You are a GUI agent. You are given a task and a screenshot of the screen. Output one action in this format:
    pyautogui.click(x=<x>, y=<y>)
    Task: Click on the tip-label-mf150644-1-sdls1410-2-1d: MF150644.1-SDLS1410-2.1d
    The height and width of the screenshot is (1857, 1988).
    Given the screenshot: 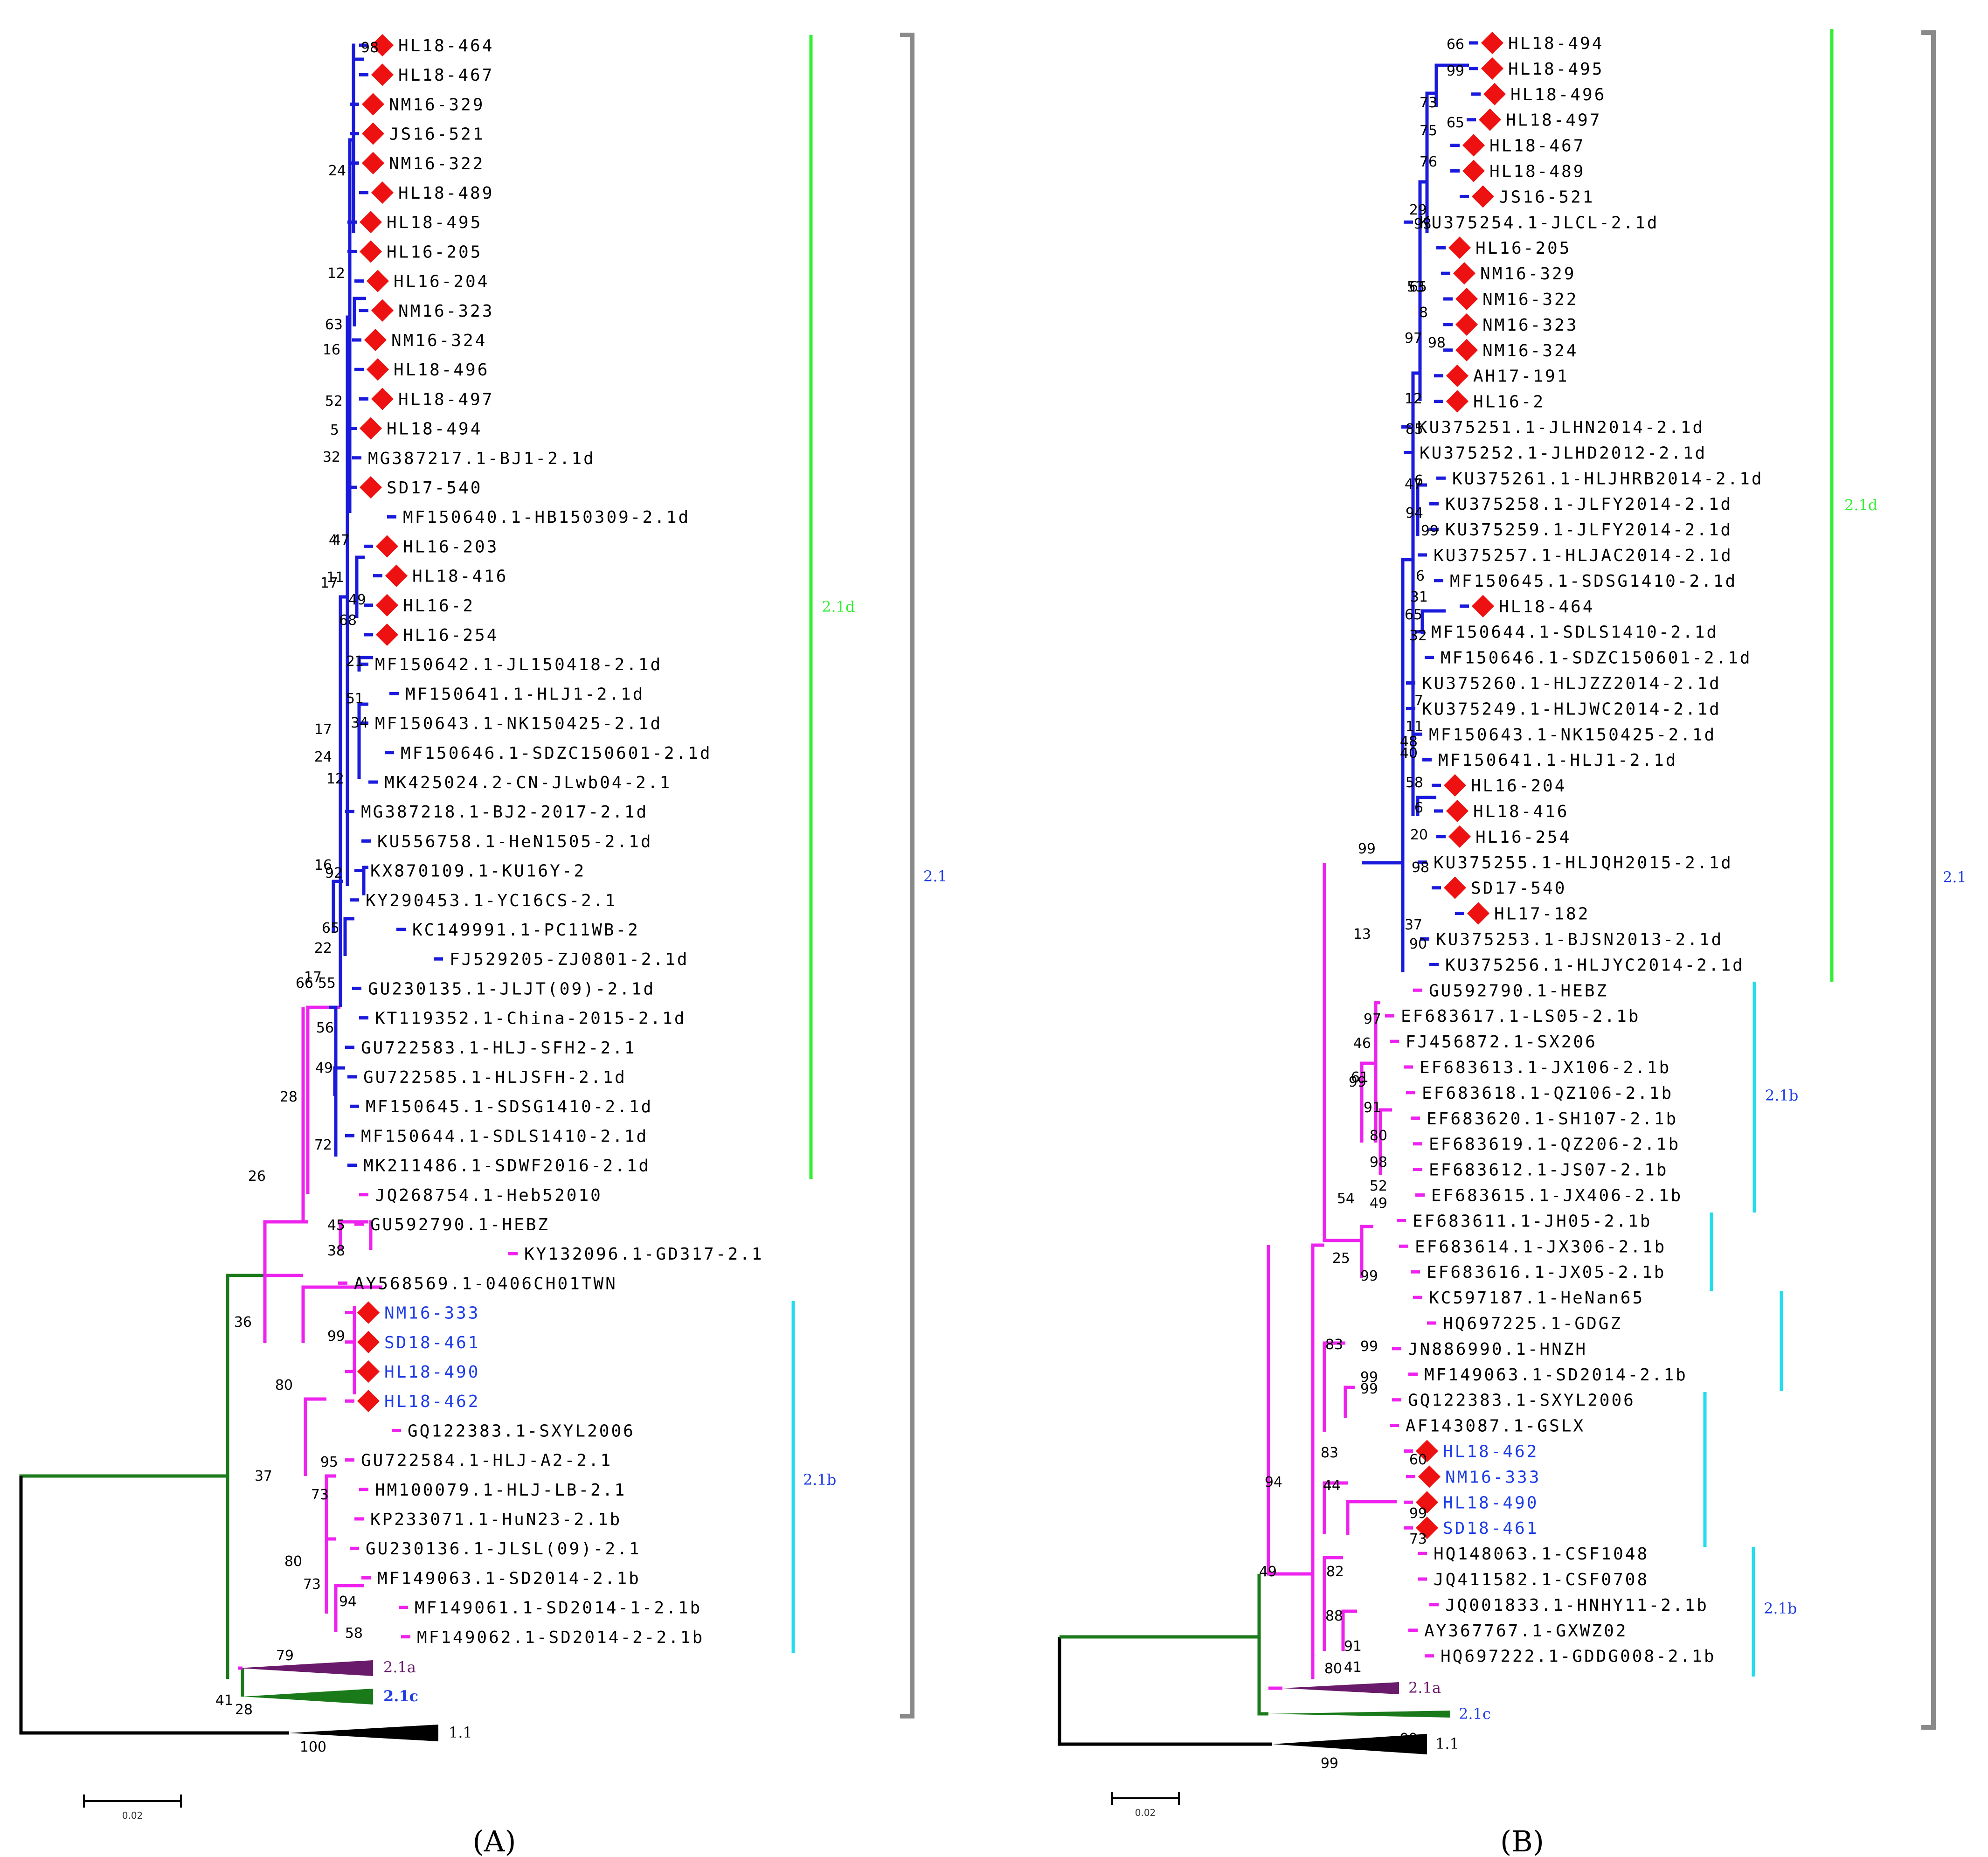 What is the action you would take?
    pyautogui.click(x=1574, y=632)
    